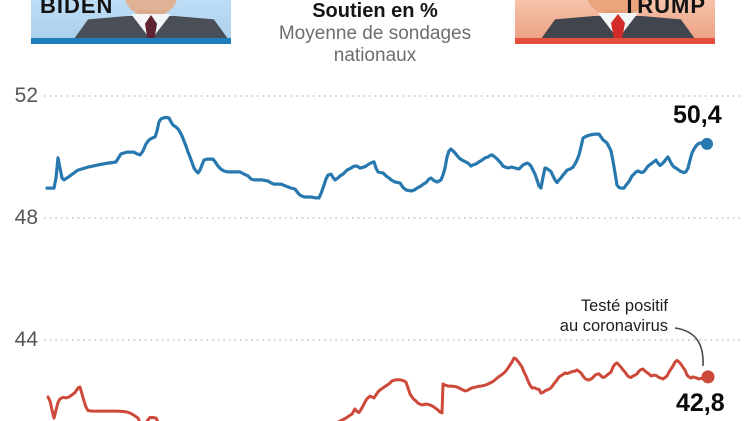  I want to click on trump-endpoint-dot, so click(708, 377).